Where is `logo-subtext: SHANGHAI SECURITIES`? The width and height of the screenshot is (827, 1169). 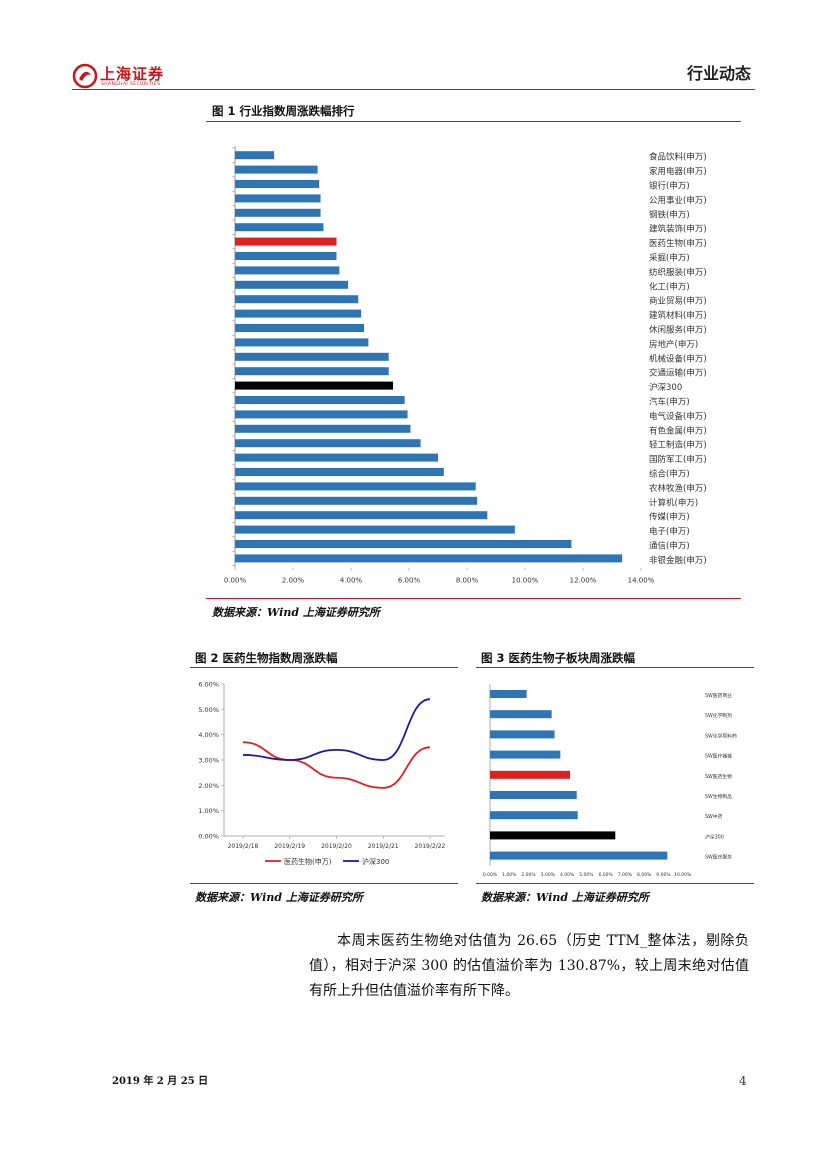
logo-subtext: SHANGHAI SECURITIES is located at coordinates (131, 84).